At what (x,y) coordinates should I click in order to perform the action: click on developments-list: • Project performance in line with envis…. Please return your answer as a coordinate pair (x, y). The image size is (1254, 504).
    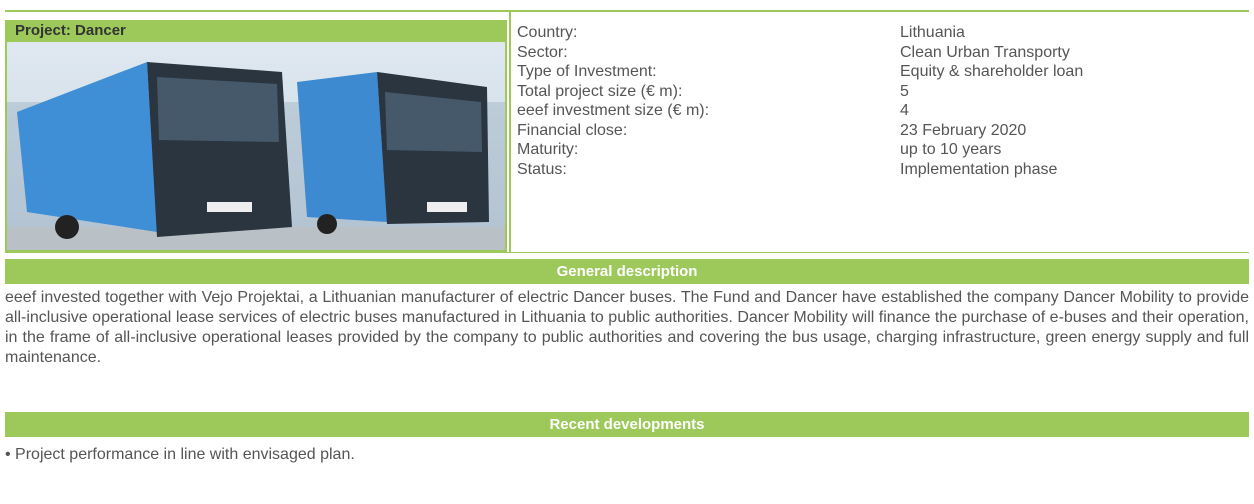
    Looking at the image, I should click on (627, 455).